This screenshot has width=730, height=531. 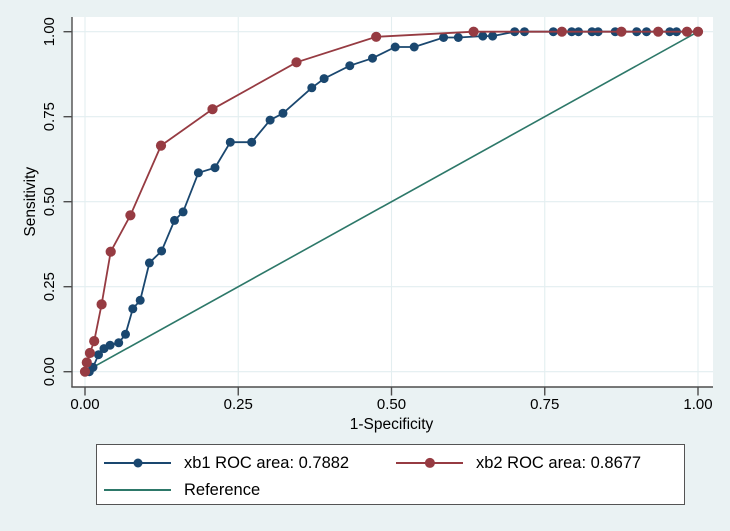 I want to click on legend-label-reference: Reference, so click(x=222, y=490).